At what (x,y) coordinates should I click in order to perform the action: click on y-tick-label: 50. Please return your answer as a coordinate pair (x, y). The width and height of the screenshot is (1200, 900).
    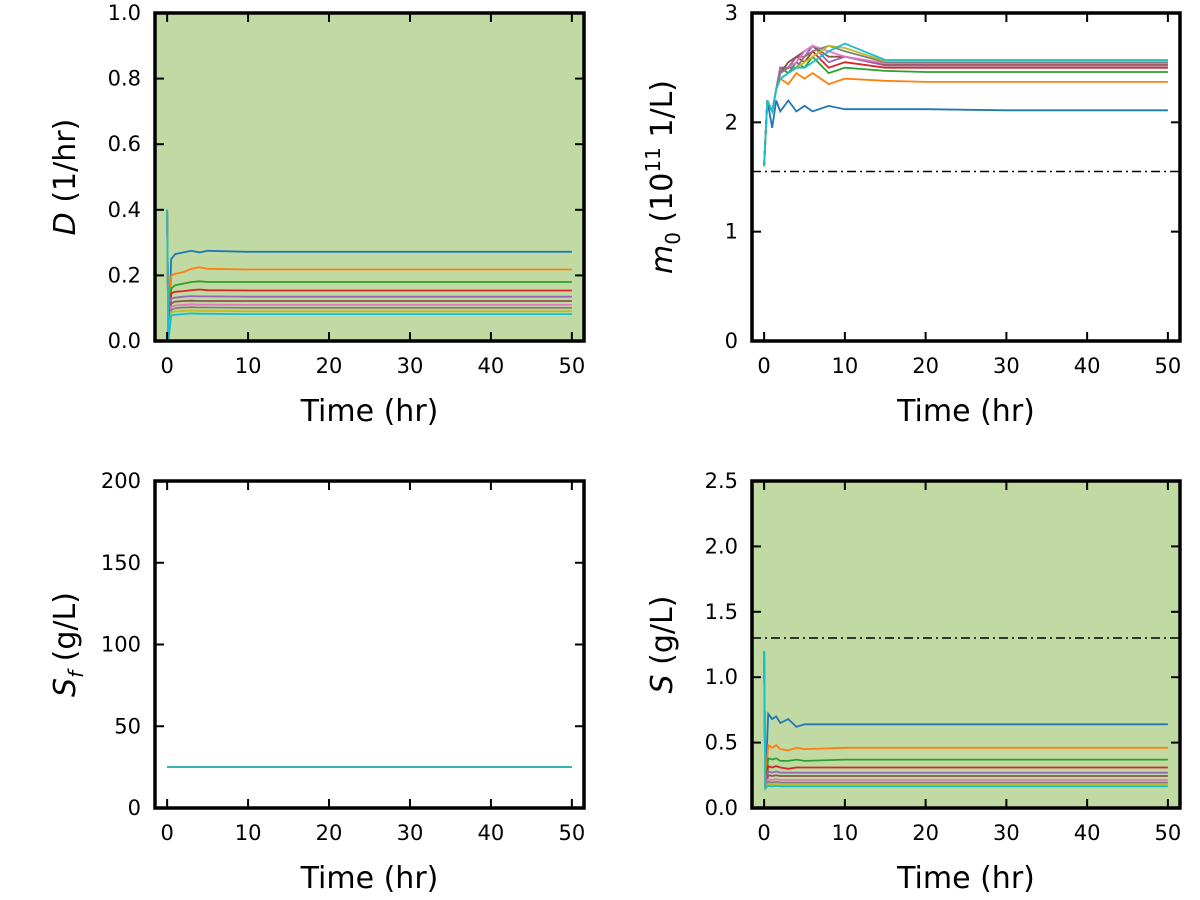
    Looking at the image, I should click on (127, 726).